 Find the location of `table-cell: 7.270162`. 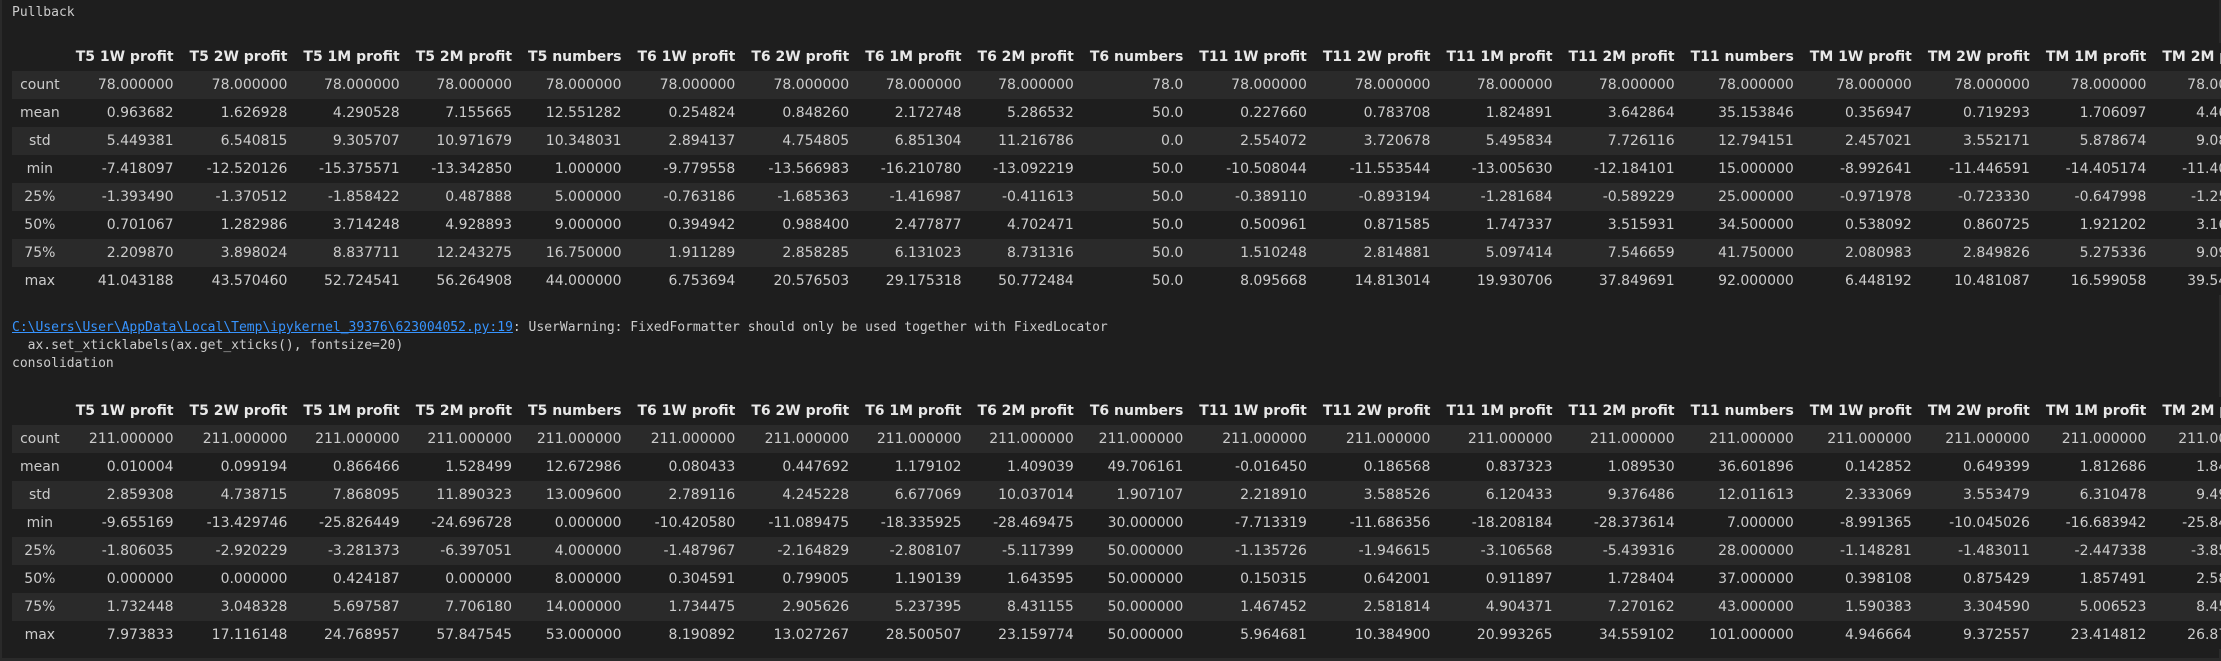

table-cell: 7.270162 is located at coordinates (1641, 607).